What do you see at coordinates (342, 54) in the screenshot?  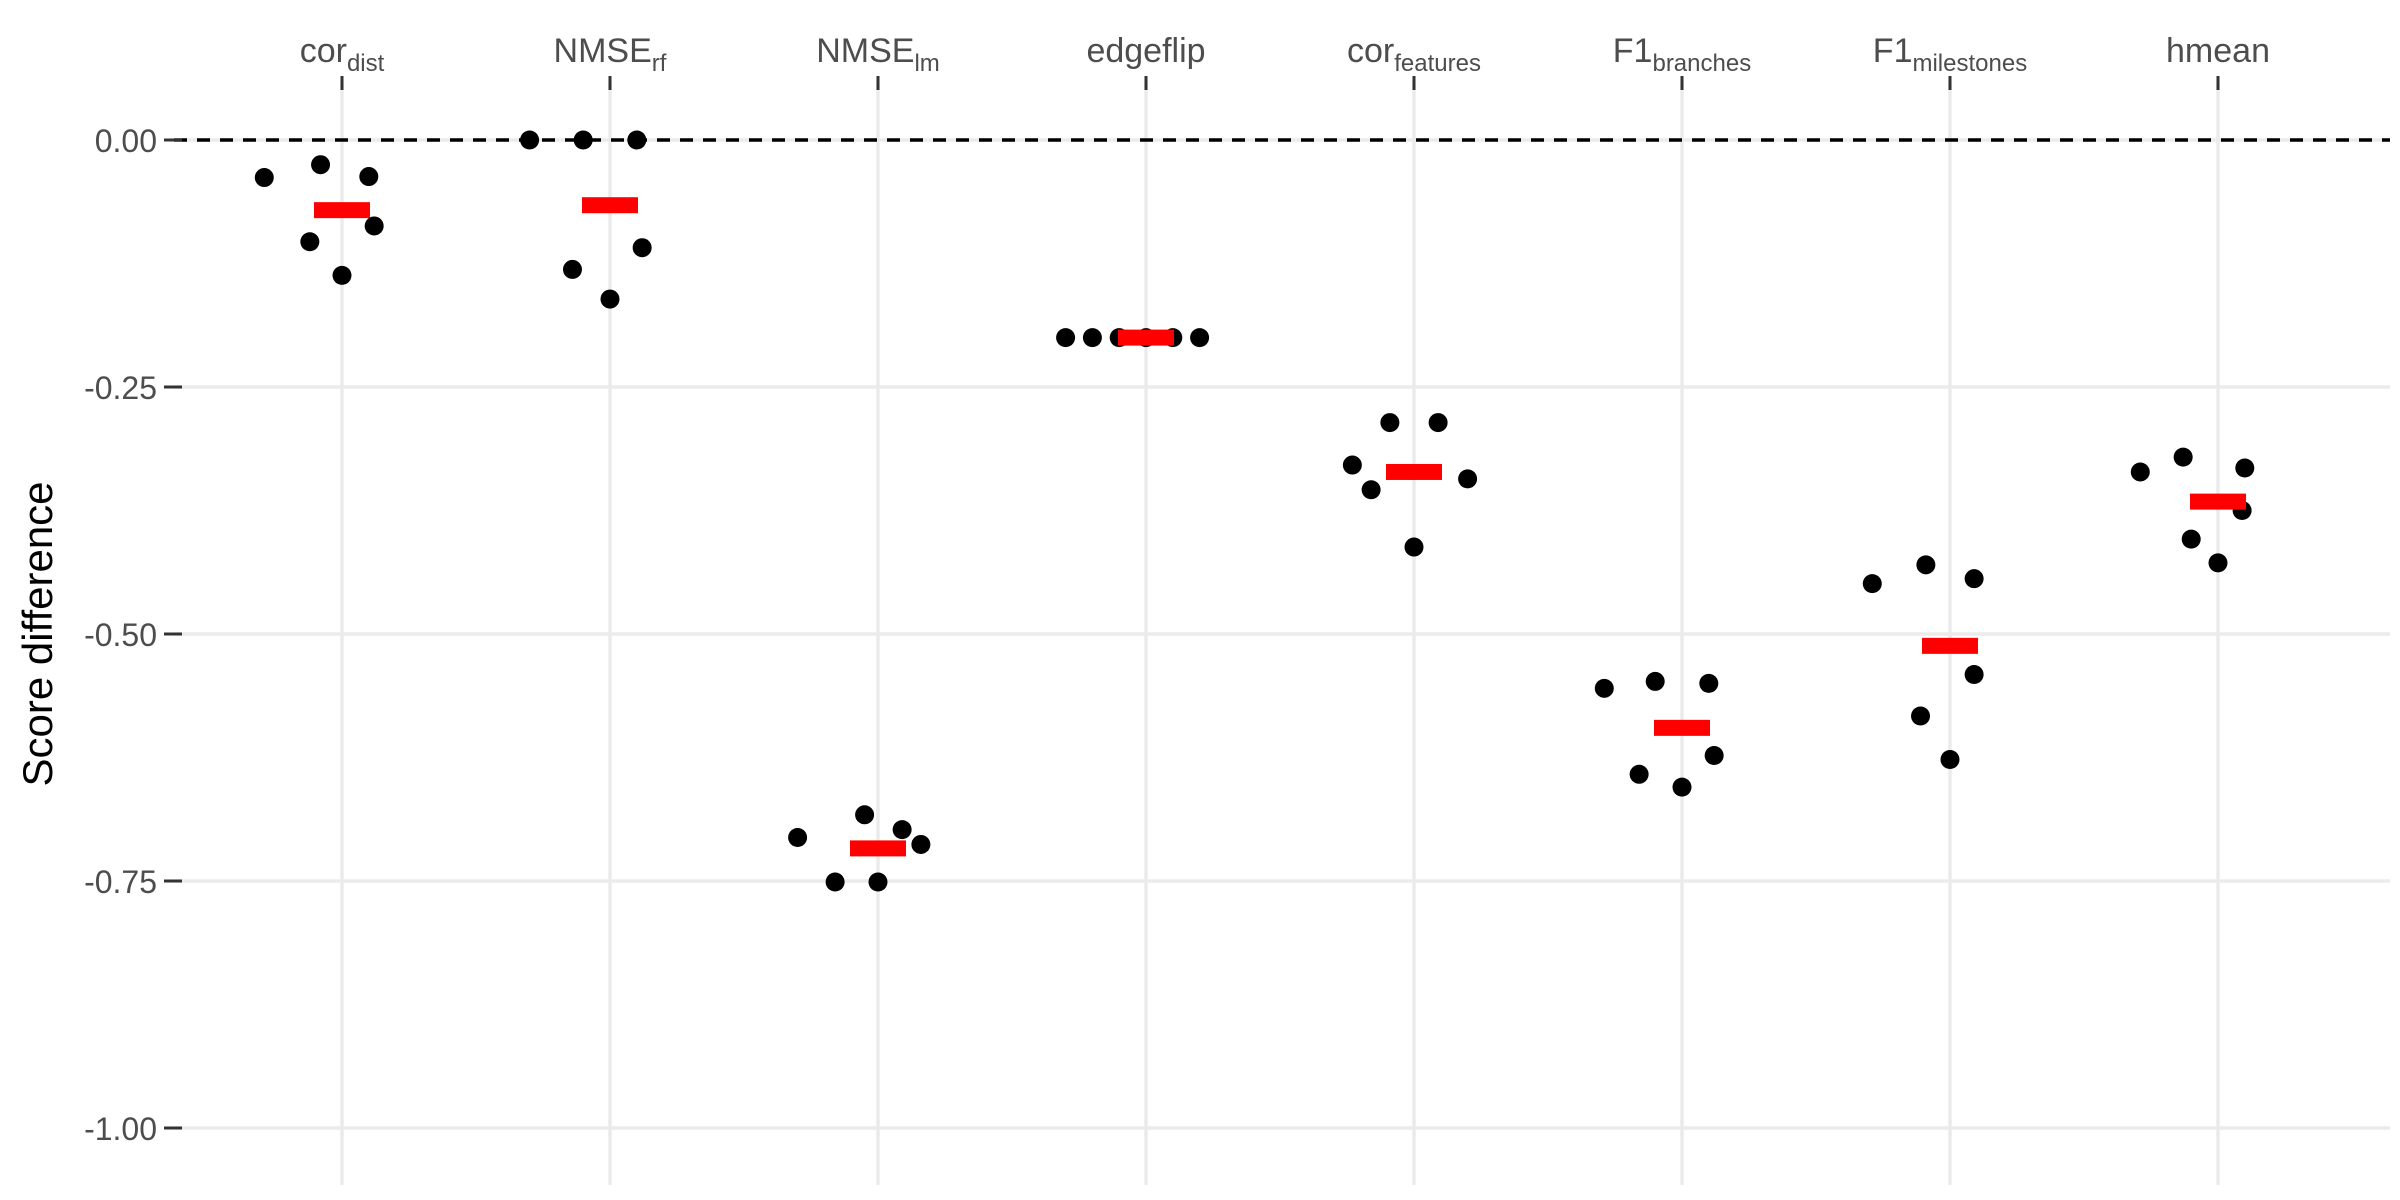 I see `x-tick-label-1: cordist` at bounding box center [342, 54].